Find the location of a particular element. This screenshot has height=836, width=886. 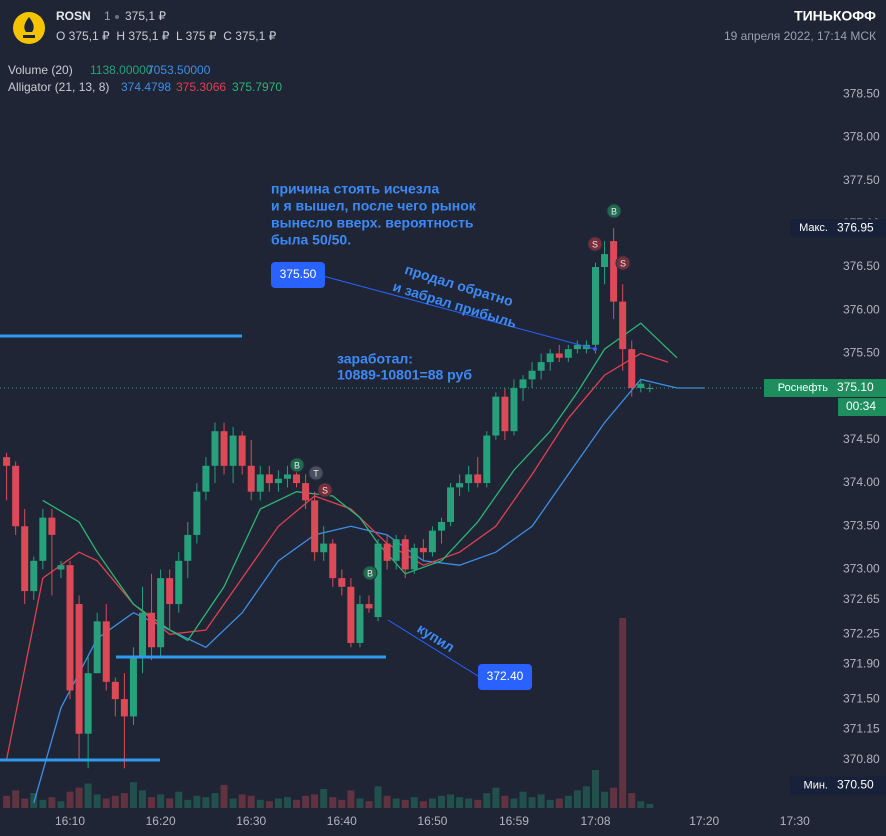

ohlc: O 375,1 ₽ H 375,1 ₽ L 375 ₽ C 375,1 ₽ is located at coordinates (166, 36).